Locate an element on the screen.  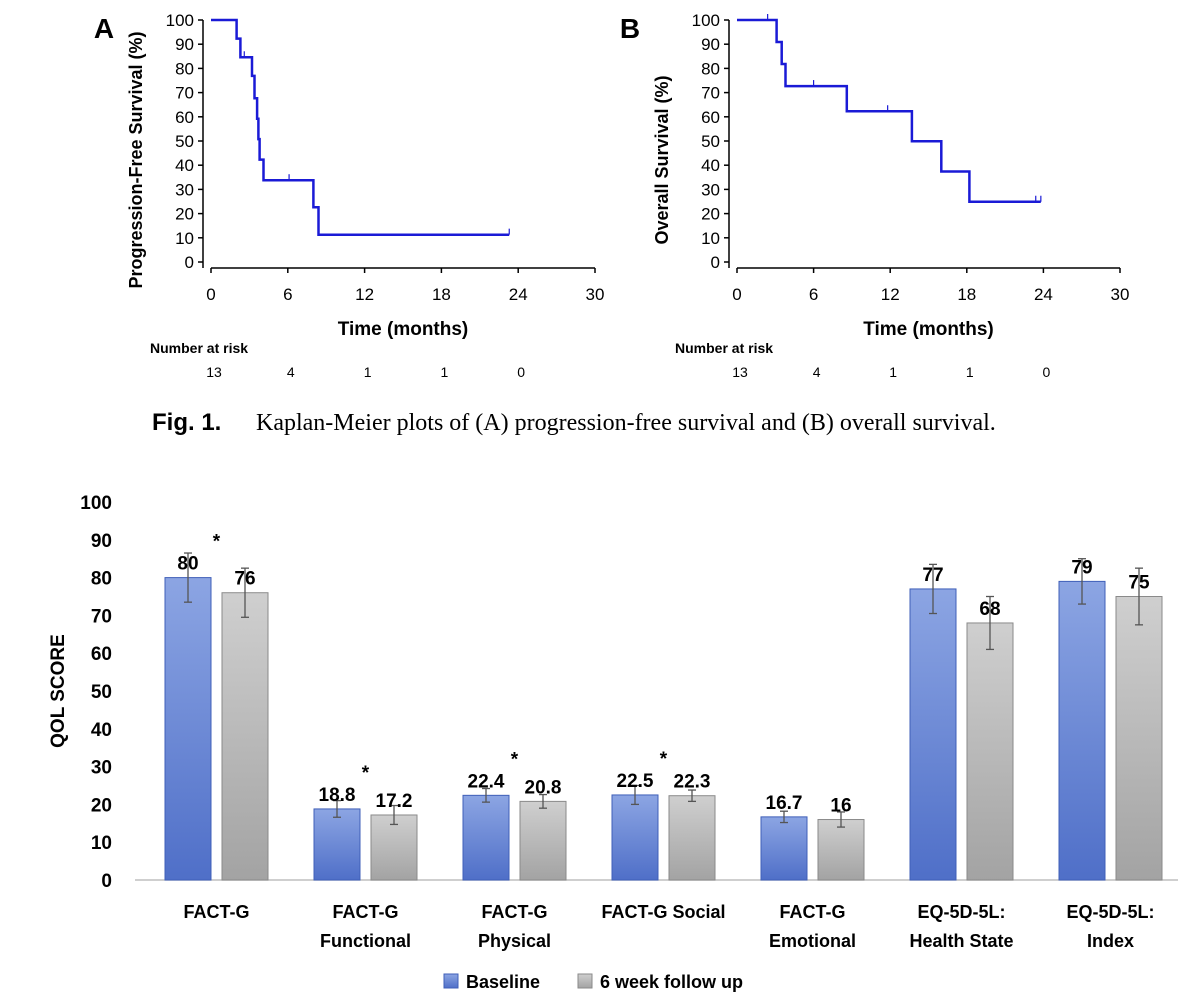
data-label: 16 is located at coordinates (840, 806).